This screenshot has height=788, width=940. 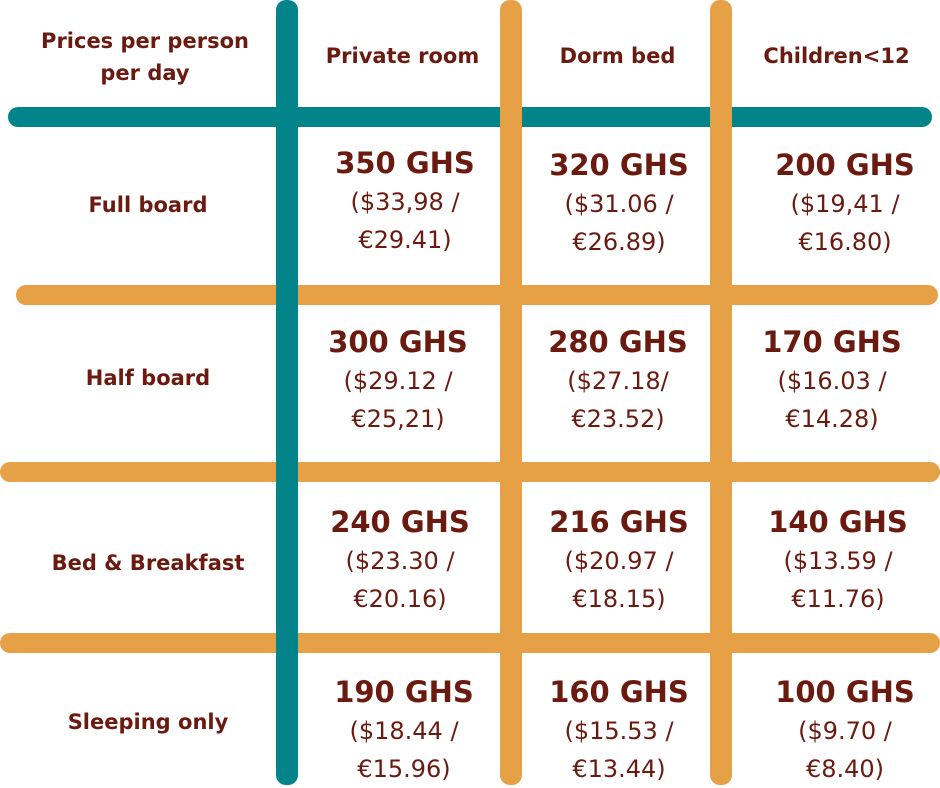 I want to click on price-cell: 320 GHS ($31.06 / €26.89), so click(x=619, y=203).